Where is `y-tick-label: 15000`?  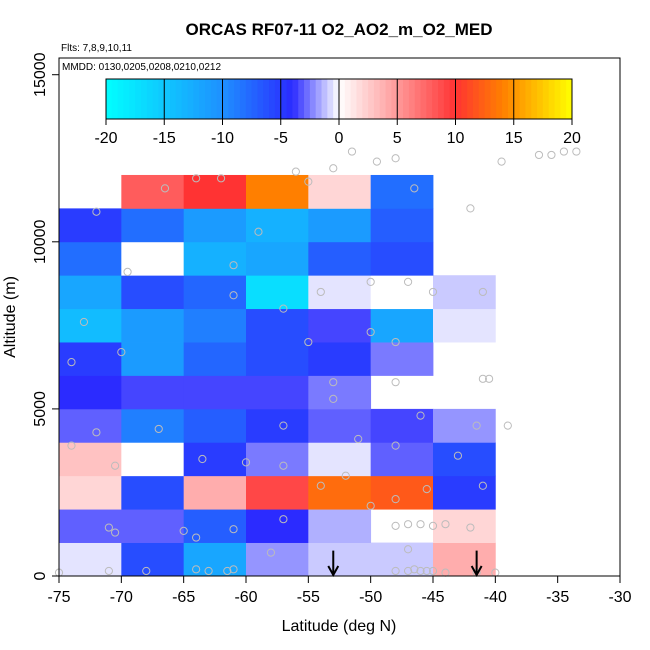
y-tick-label: 15000 is located at coordinates (40, 74).